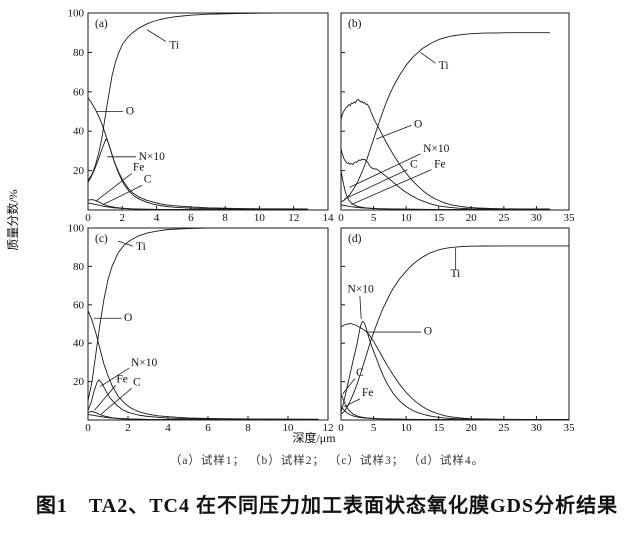  What do you see at coordinates (440, 165) in the screenshot?
I see `curve-label-b: Fe` at bounding box center [440, 165].